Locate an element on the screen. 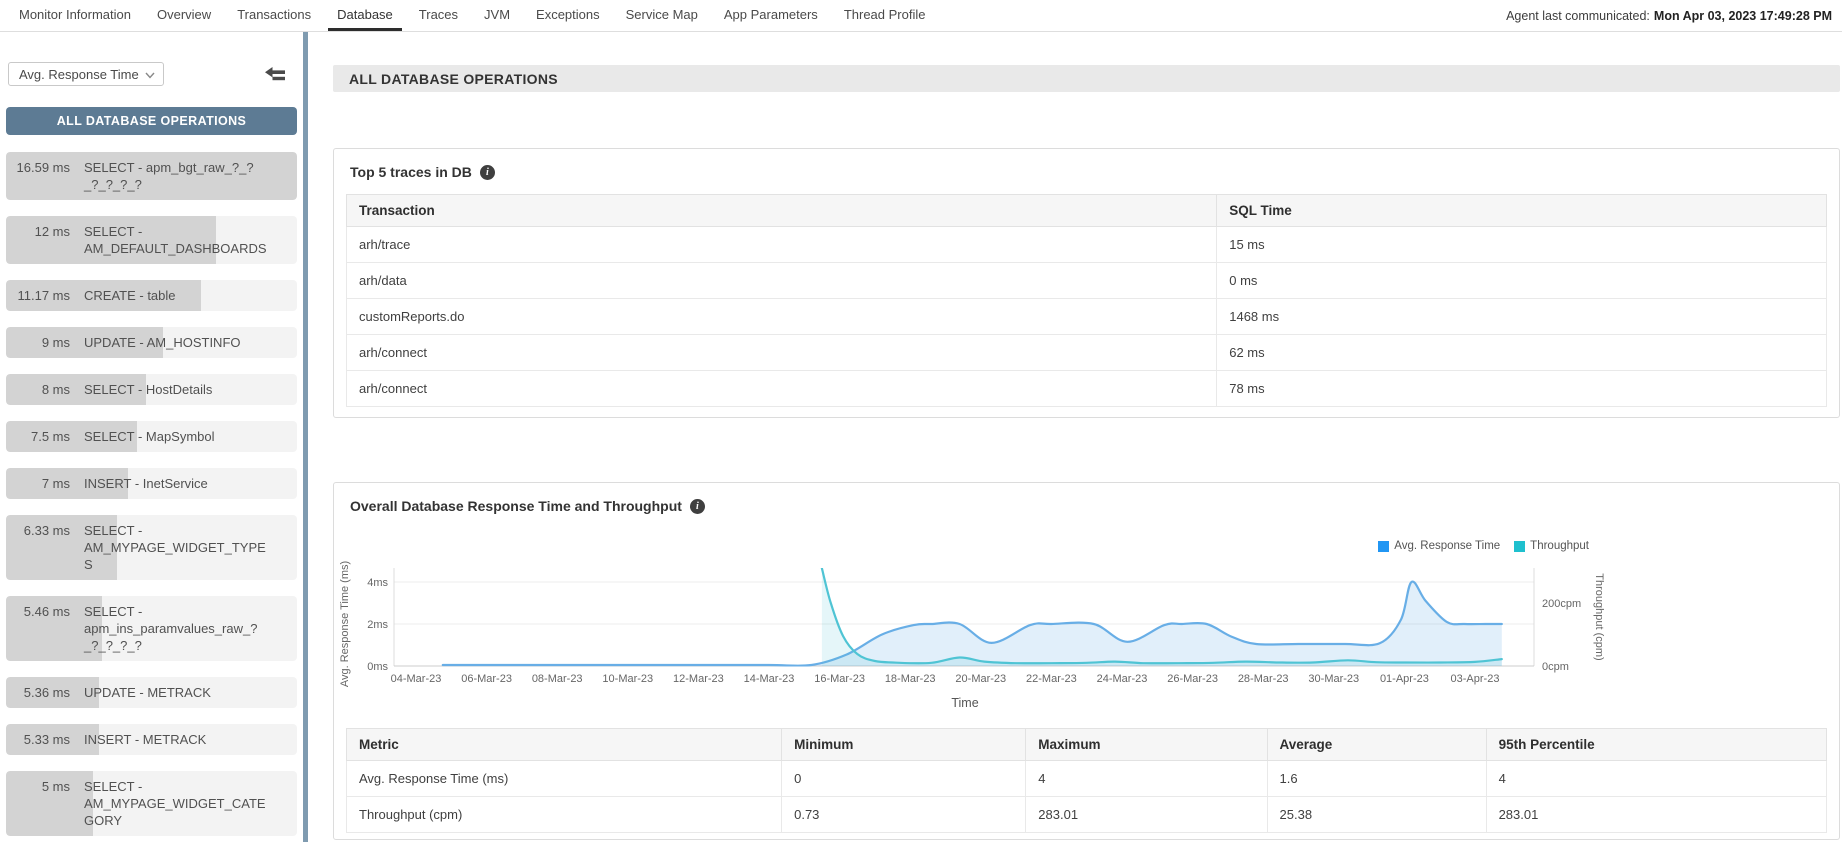 The height and width of the screenshot is (842, 1842). svg-text: 03-Apr-23 is located at coordinates (1475, 679).